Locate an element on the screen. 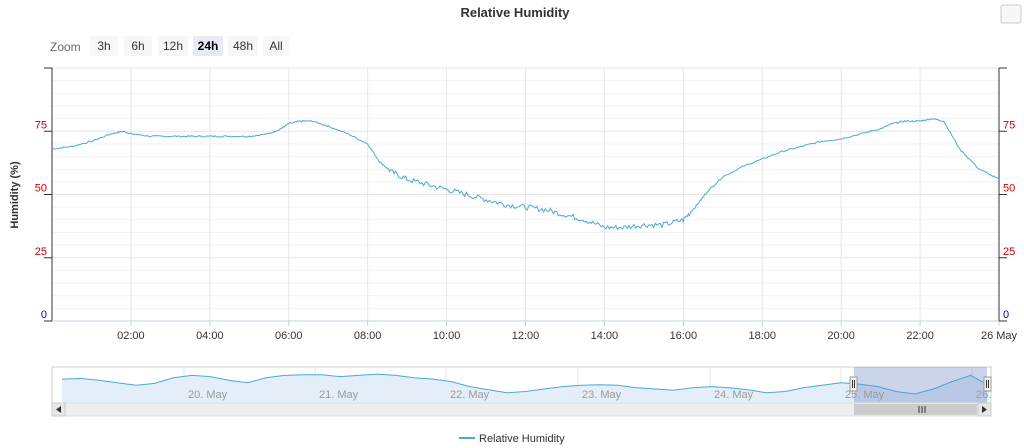 The width and height of the screenshot is (1024, 448). x-tick-label: 20:00 is located at coordinates (841, 336).